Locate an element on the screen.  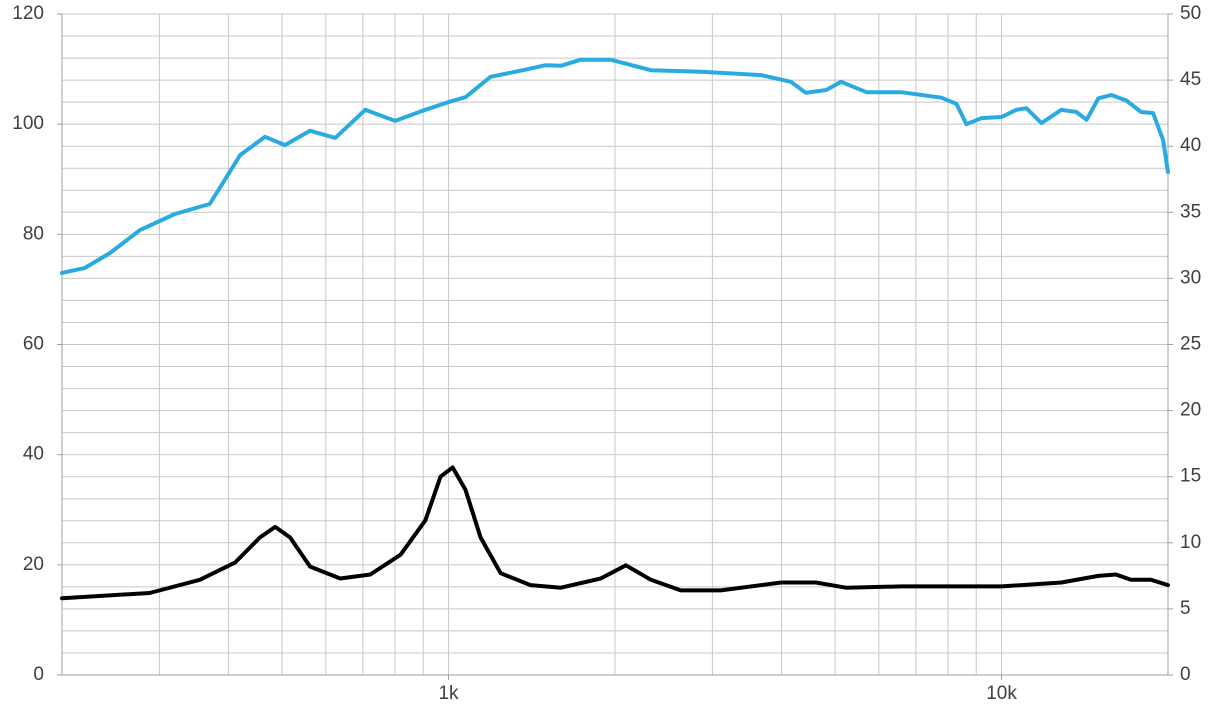
y-tick-label: 80 is located at coordinates (33, 233).